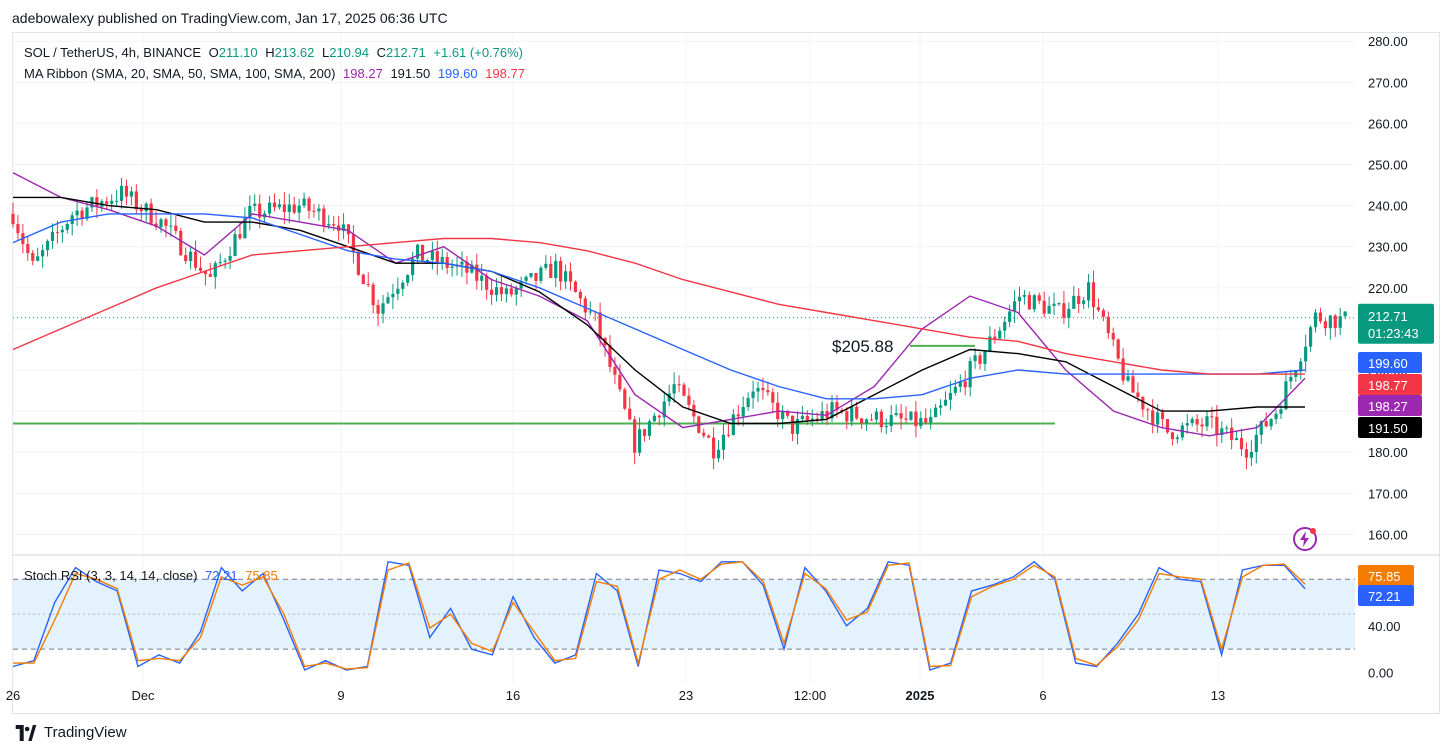 This screenshot has height=756, width=1453. What do you see at coordinates (113, 52) in the screenshot?
I see `symbol-label: SOL / TetherUS, 4h, BINANCE` at bounding box center [113, 52].